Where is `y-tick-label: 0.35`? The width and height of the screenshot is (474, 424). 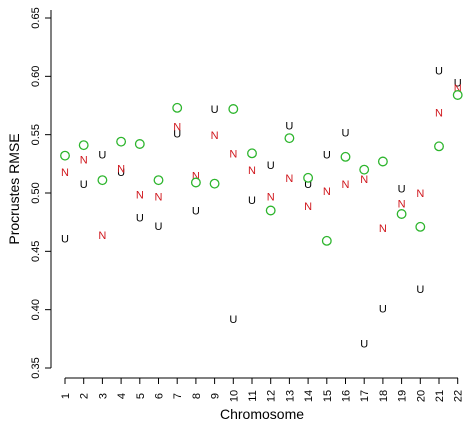 y-tick-label: 0.35 is located at coordinates (36, 367).